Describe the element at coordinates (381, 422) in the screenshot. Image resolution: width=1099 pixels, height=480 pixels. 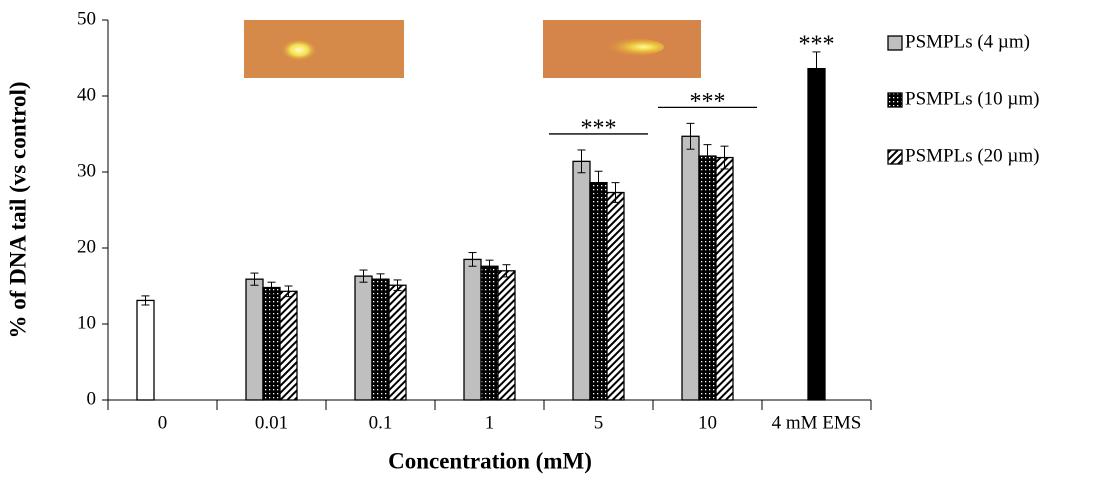
I see `x-tick-label: 0.1` at that location.